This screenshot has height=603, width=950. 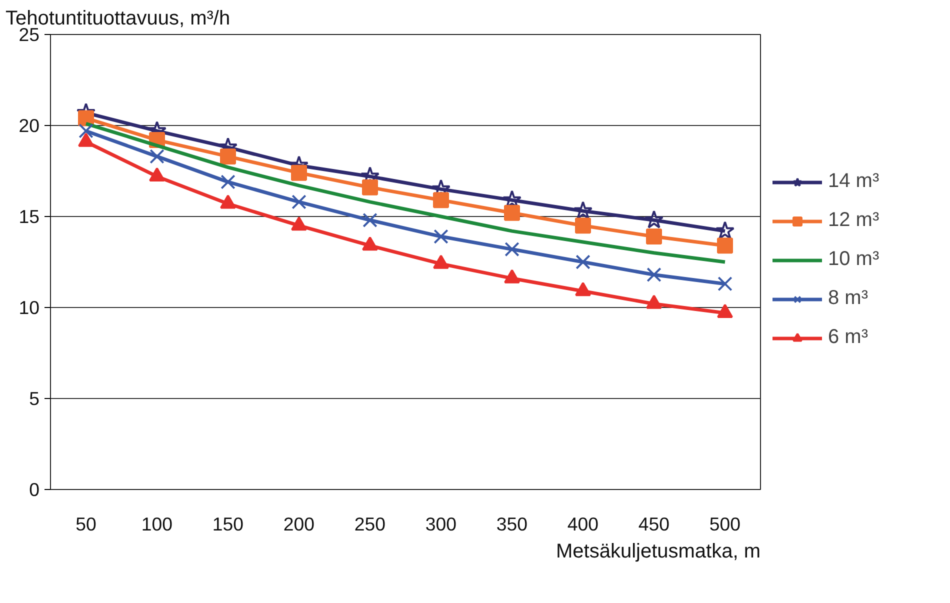 I want to click on x-tick-label: 200, so click(x=299, y=524).